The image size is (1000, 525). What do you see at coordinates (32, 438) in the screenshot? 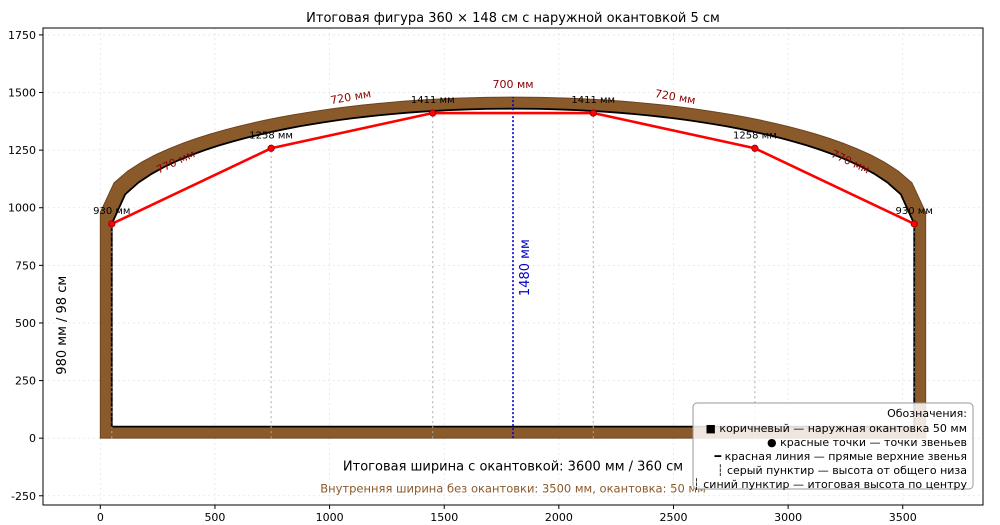
I see `y-tick-label: 0` at bounding box center [32, 438].